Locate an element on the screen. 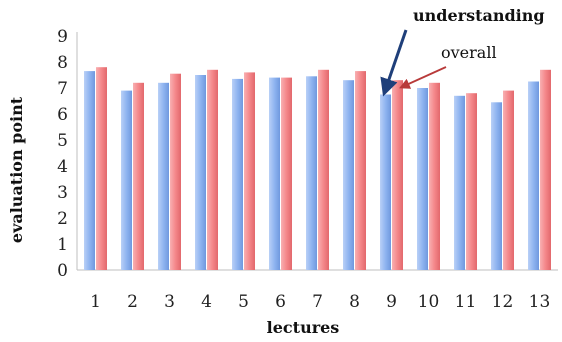 Image resolution: width=562 pixels, height=342 pixels. x-tick-label: 10 is located at coordinates (429, 302).